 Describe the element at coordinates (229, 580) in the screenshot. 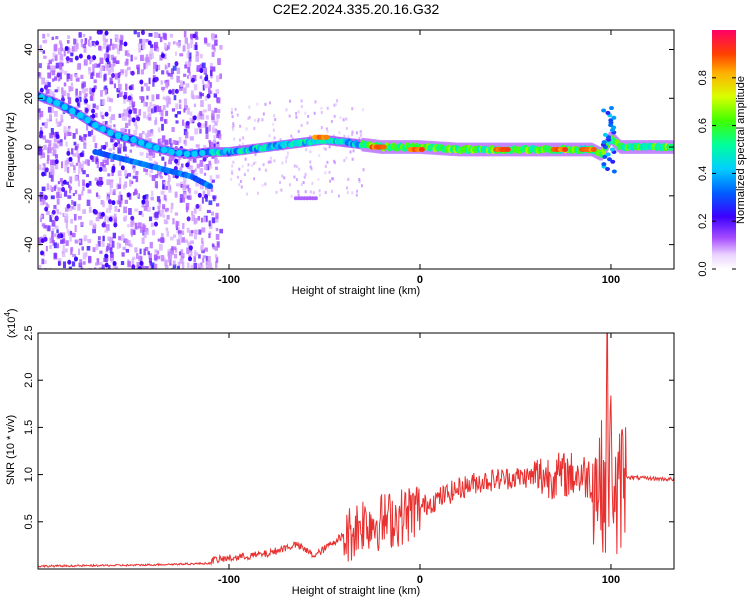

I see `bottom-x-tick-label: -100` at that location.